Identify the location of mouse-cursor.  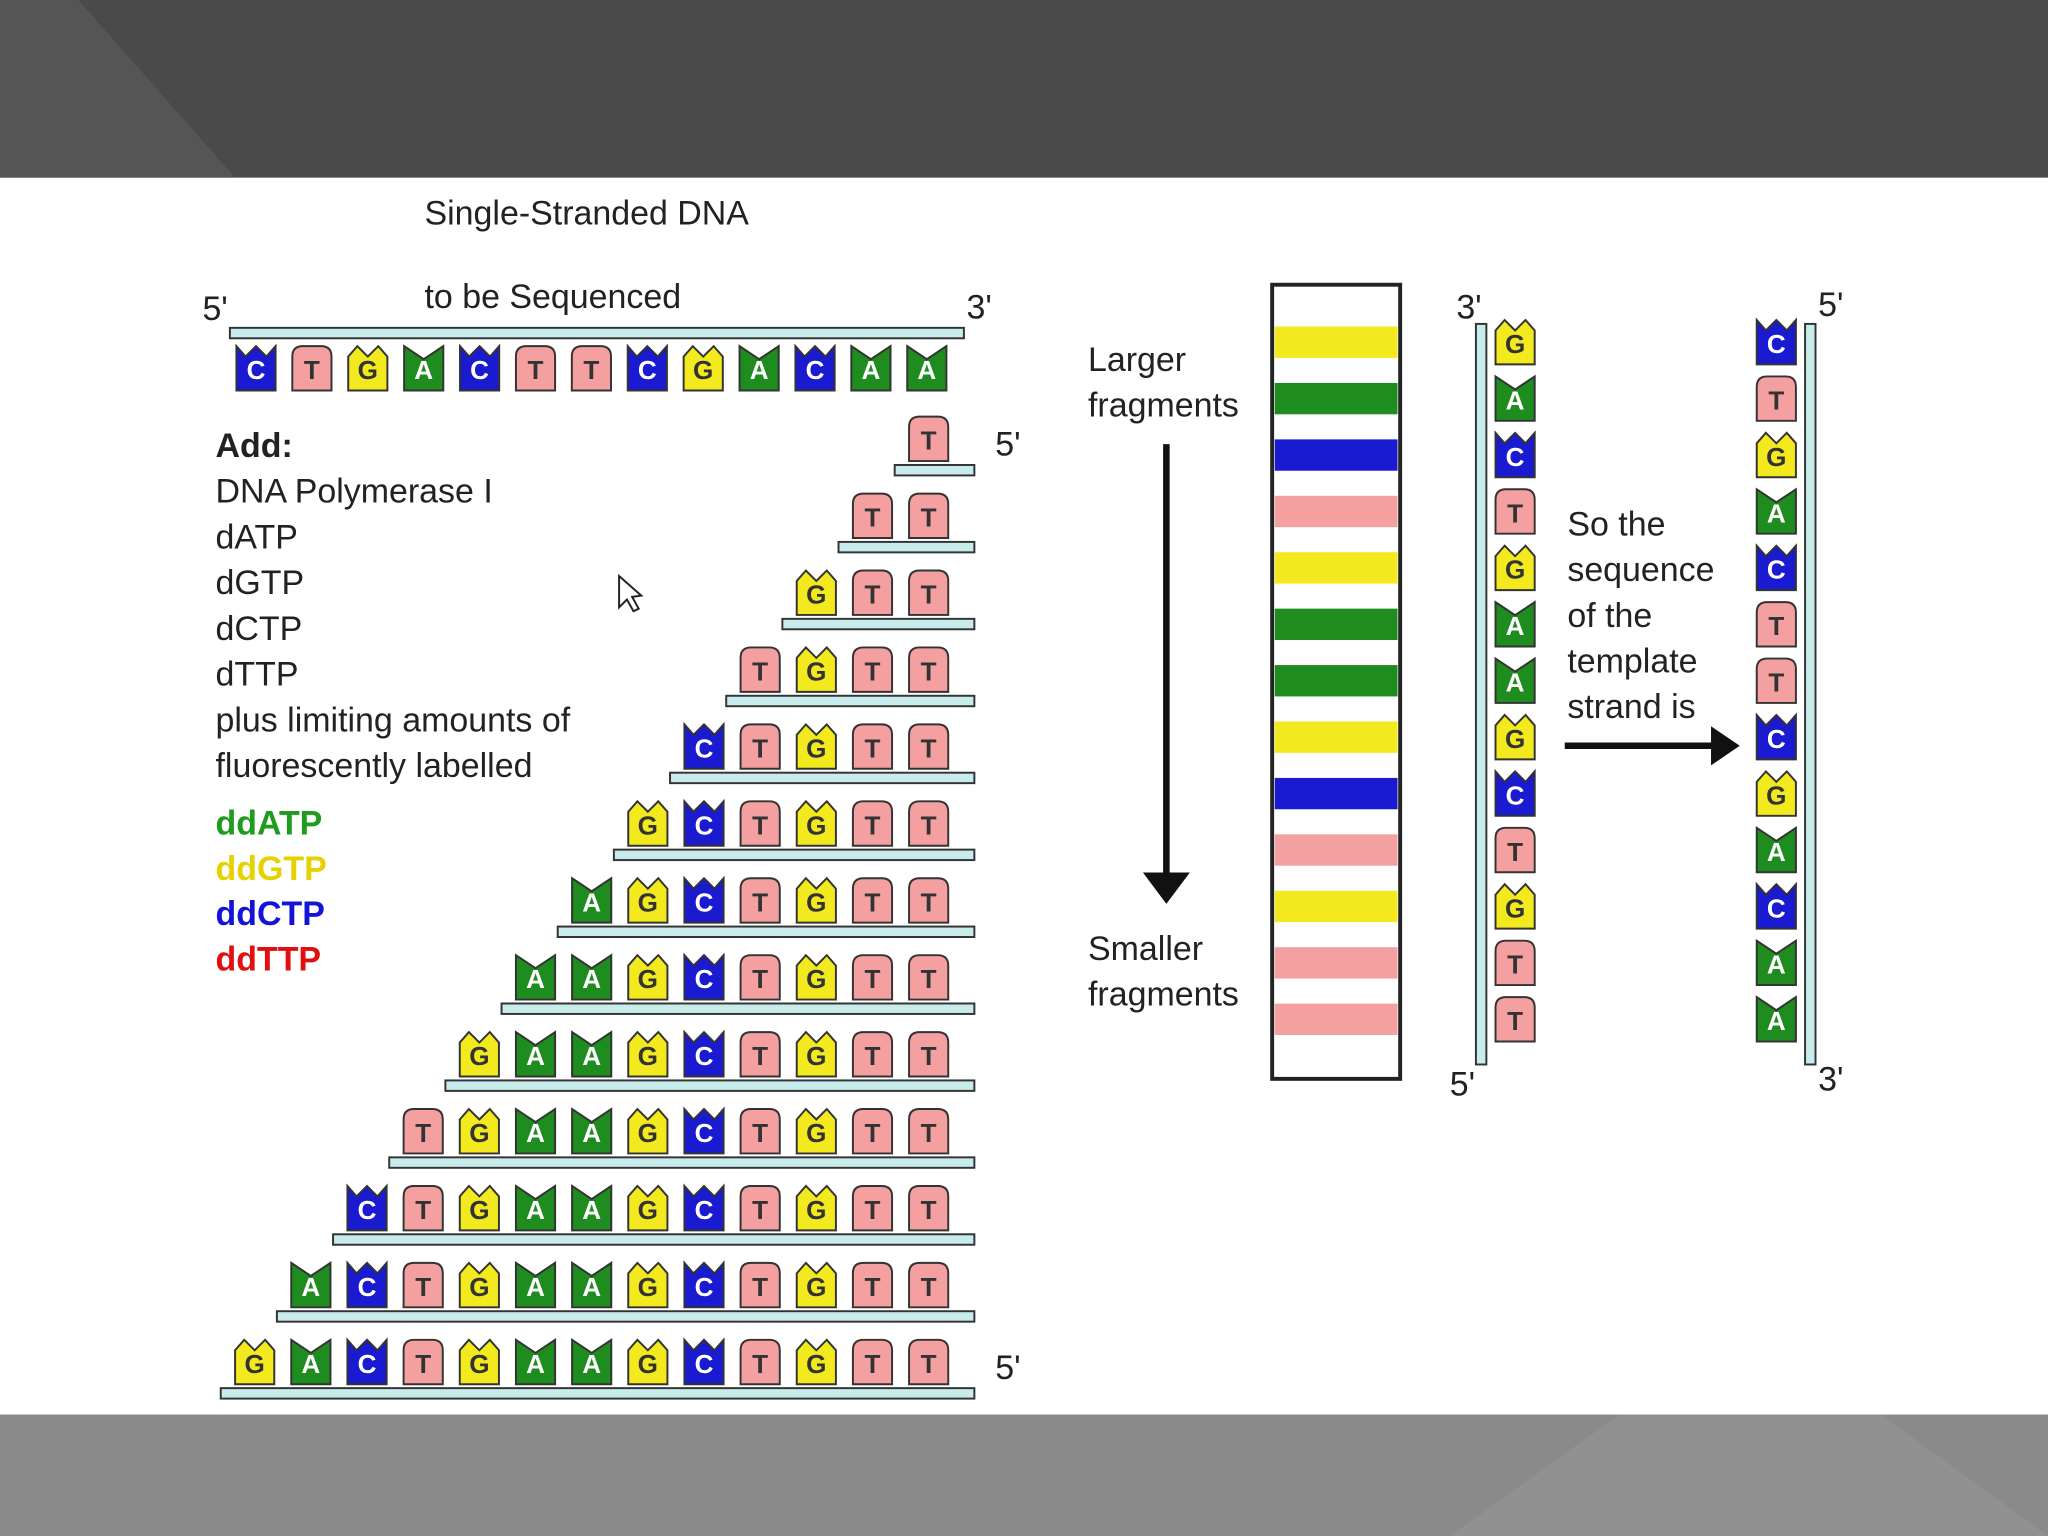
(631, 593).